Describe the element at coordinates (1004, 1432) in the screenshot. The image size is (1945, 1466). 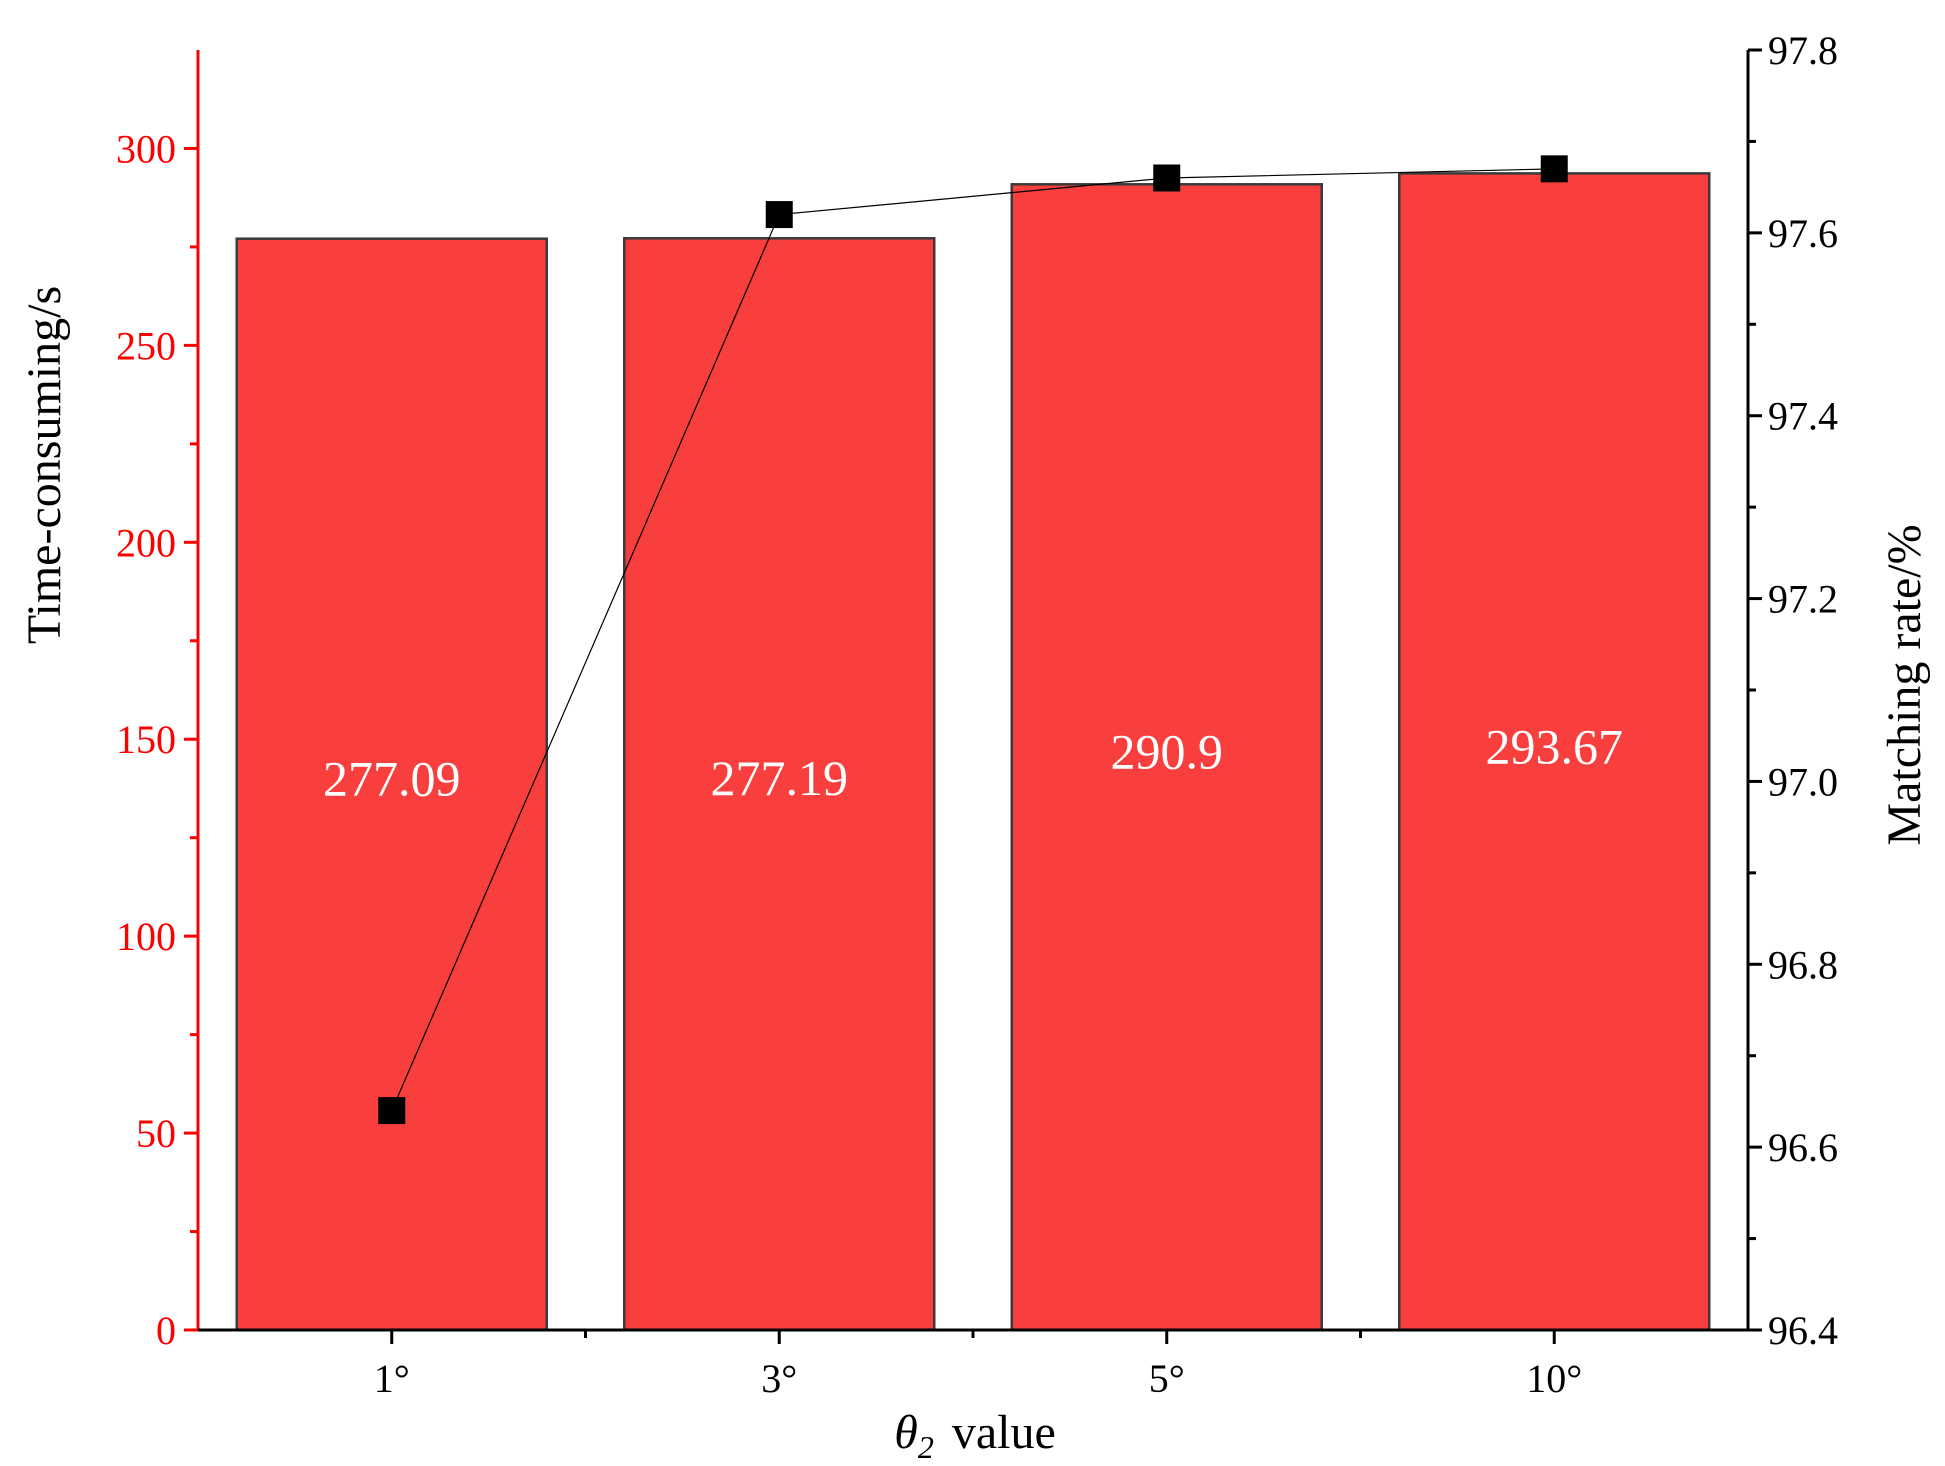
I see `x-axis-title-text: value` at that location.